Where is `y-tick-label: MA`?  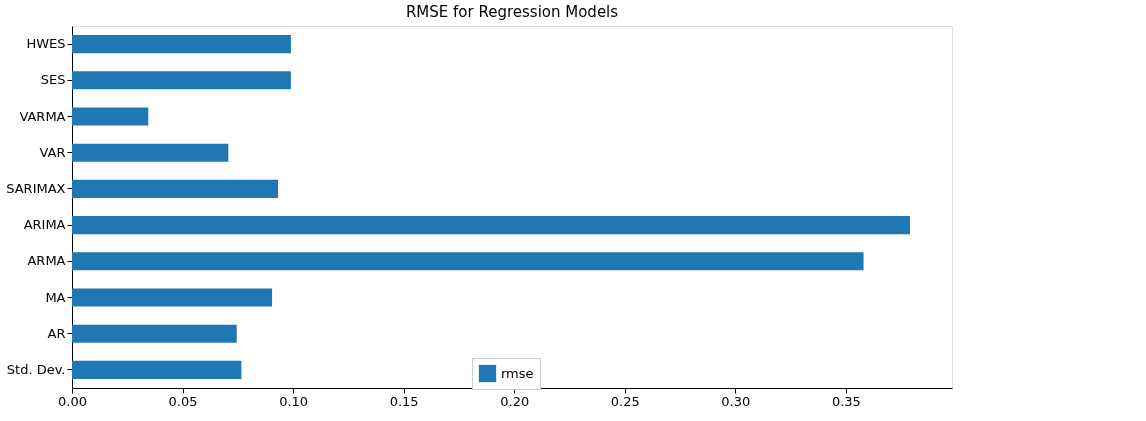
y-tick-label: MA is located at coordinates (55, 297).